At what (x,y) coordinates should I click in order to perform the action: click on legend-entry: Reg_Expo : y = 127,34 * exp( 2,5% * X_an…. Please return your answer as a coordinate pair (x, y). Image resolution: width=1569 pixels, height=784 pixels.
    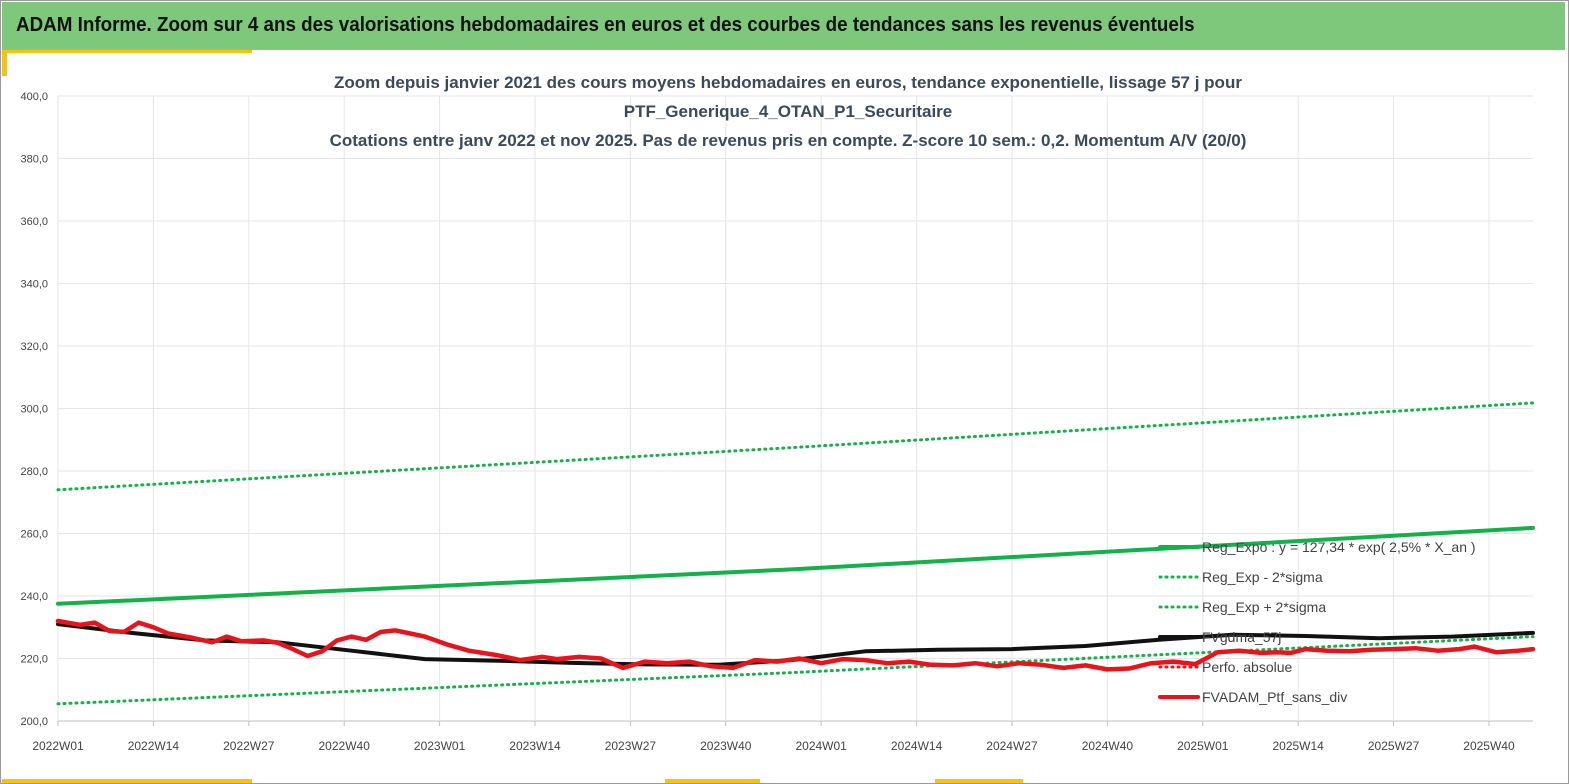
    Looking at the image, I should click on (1339, 547).